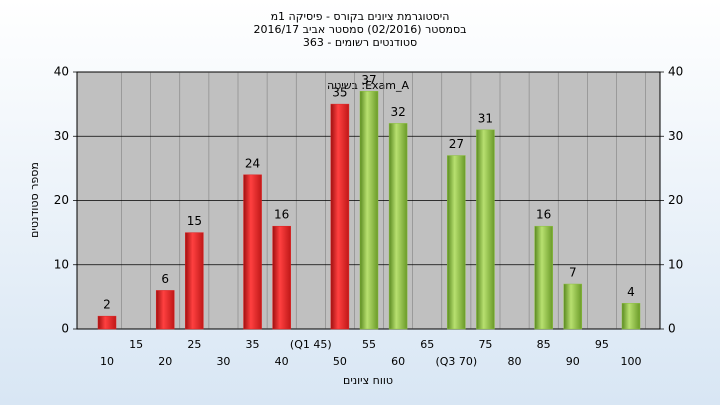 Image resolution: width=720 pixels, height=405 pixels. Describe the element at coordinates (427, 344) in the screenshot. I see `x-tick-label: 65` at that location.